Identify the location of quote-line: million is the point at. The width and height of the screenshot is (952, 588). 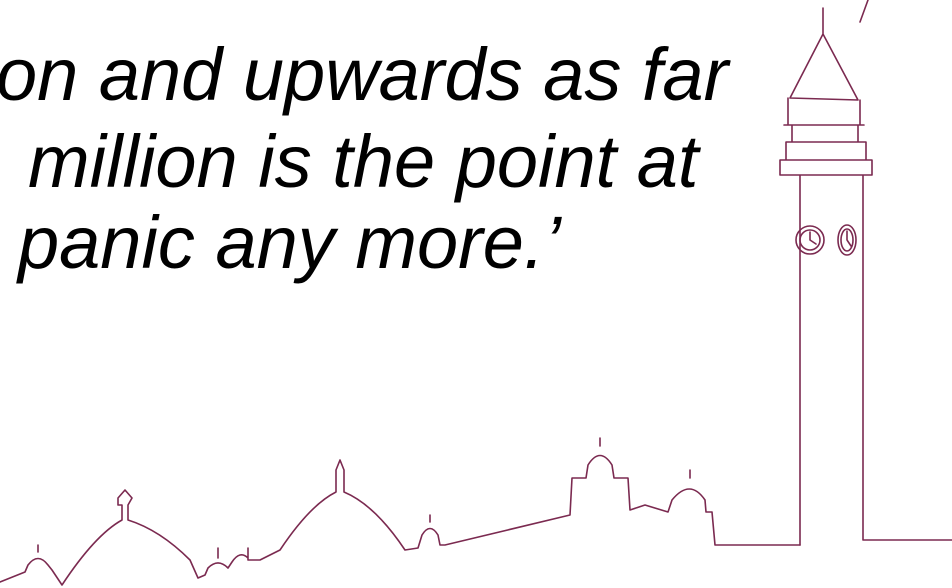
(365, 161).